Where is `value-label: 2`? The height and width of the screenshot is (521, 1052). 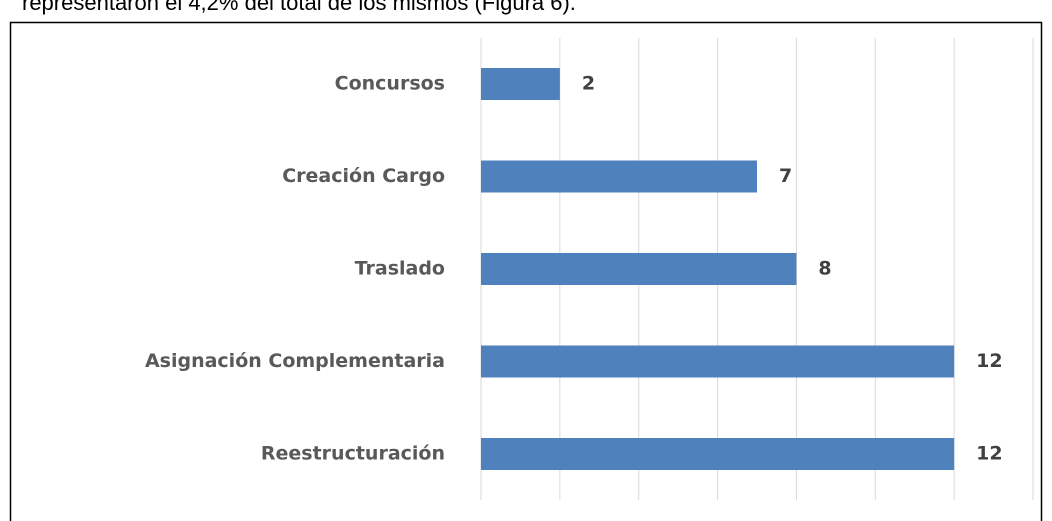 value-label: 2 is located at coordinates (588, 84).